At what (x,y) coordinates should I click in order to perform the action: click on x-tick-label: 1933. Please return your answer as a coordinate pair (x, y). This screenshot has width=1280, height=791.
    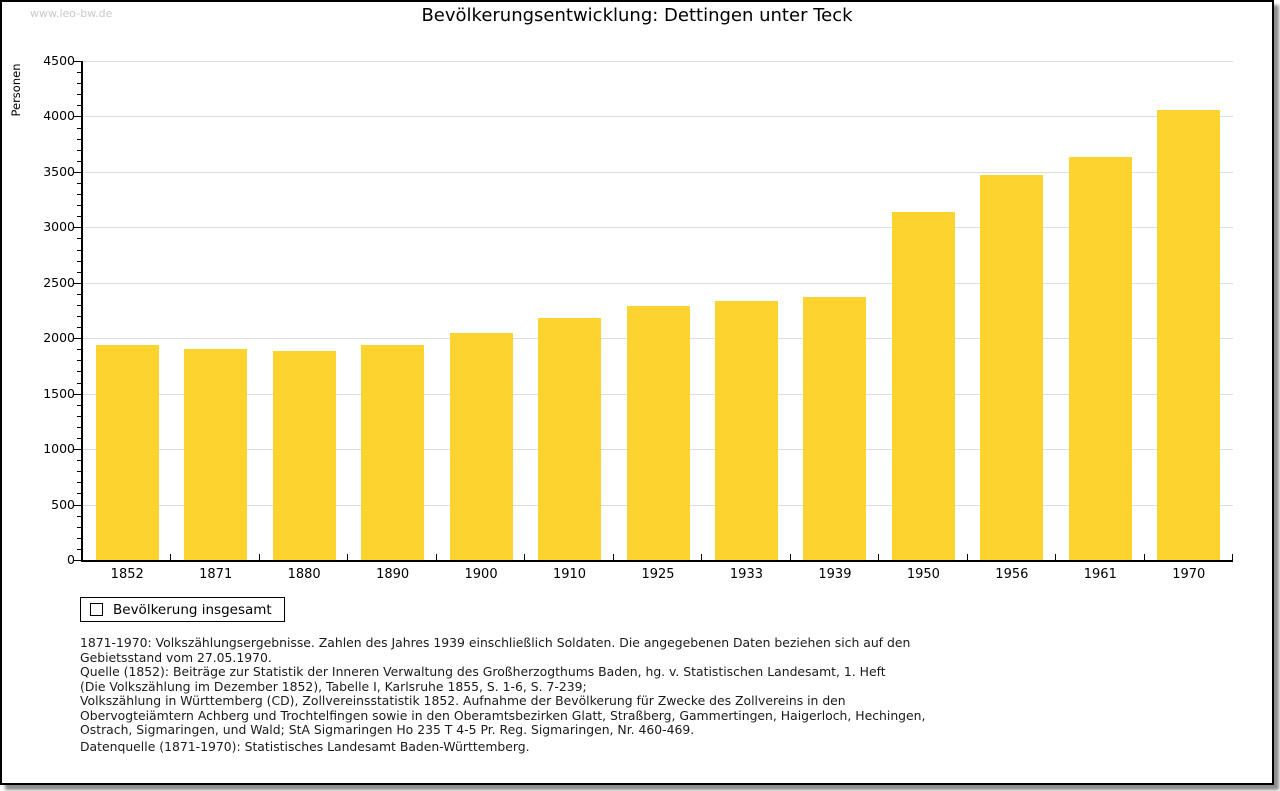
    Looking at the image, I should click on (746, 574).